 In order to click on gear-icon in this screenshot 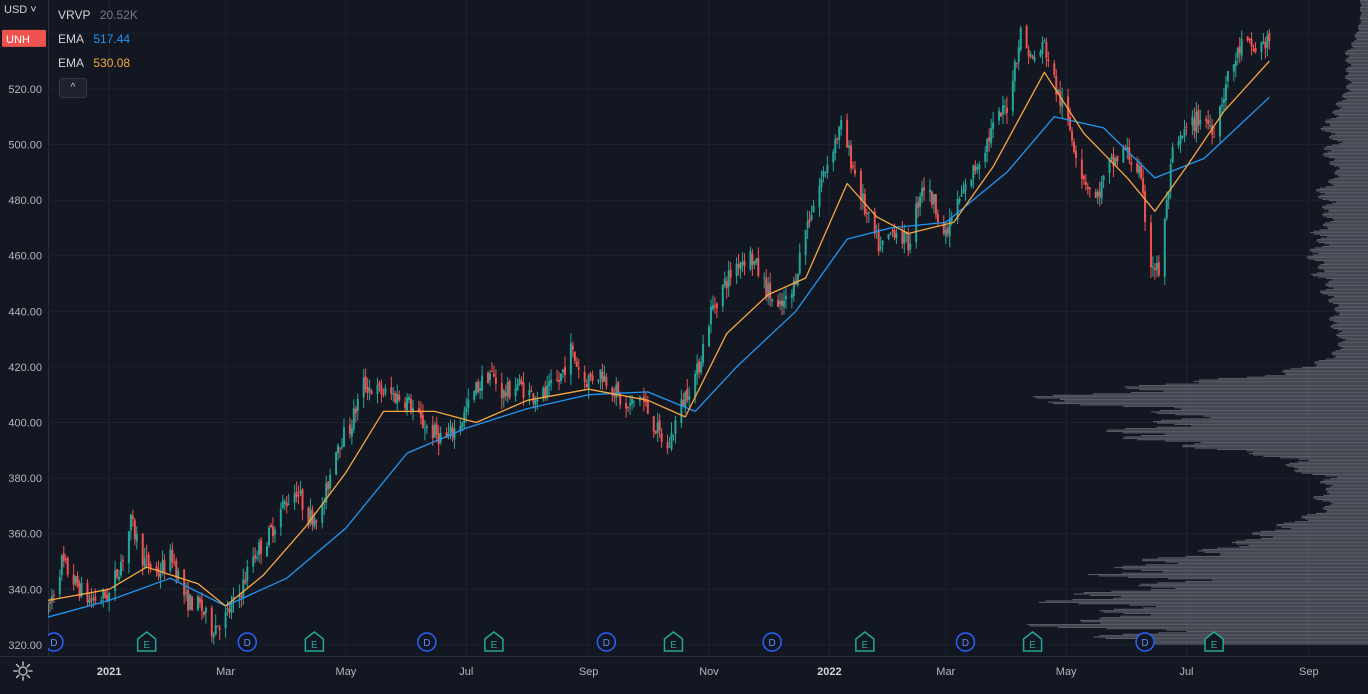, I will do `click(23, 671)`.